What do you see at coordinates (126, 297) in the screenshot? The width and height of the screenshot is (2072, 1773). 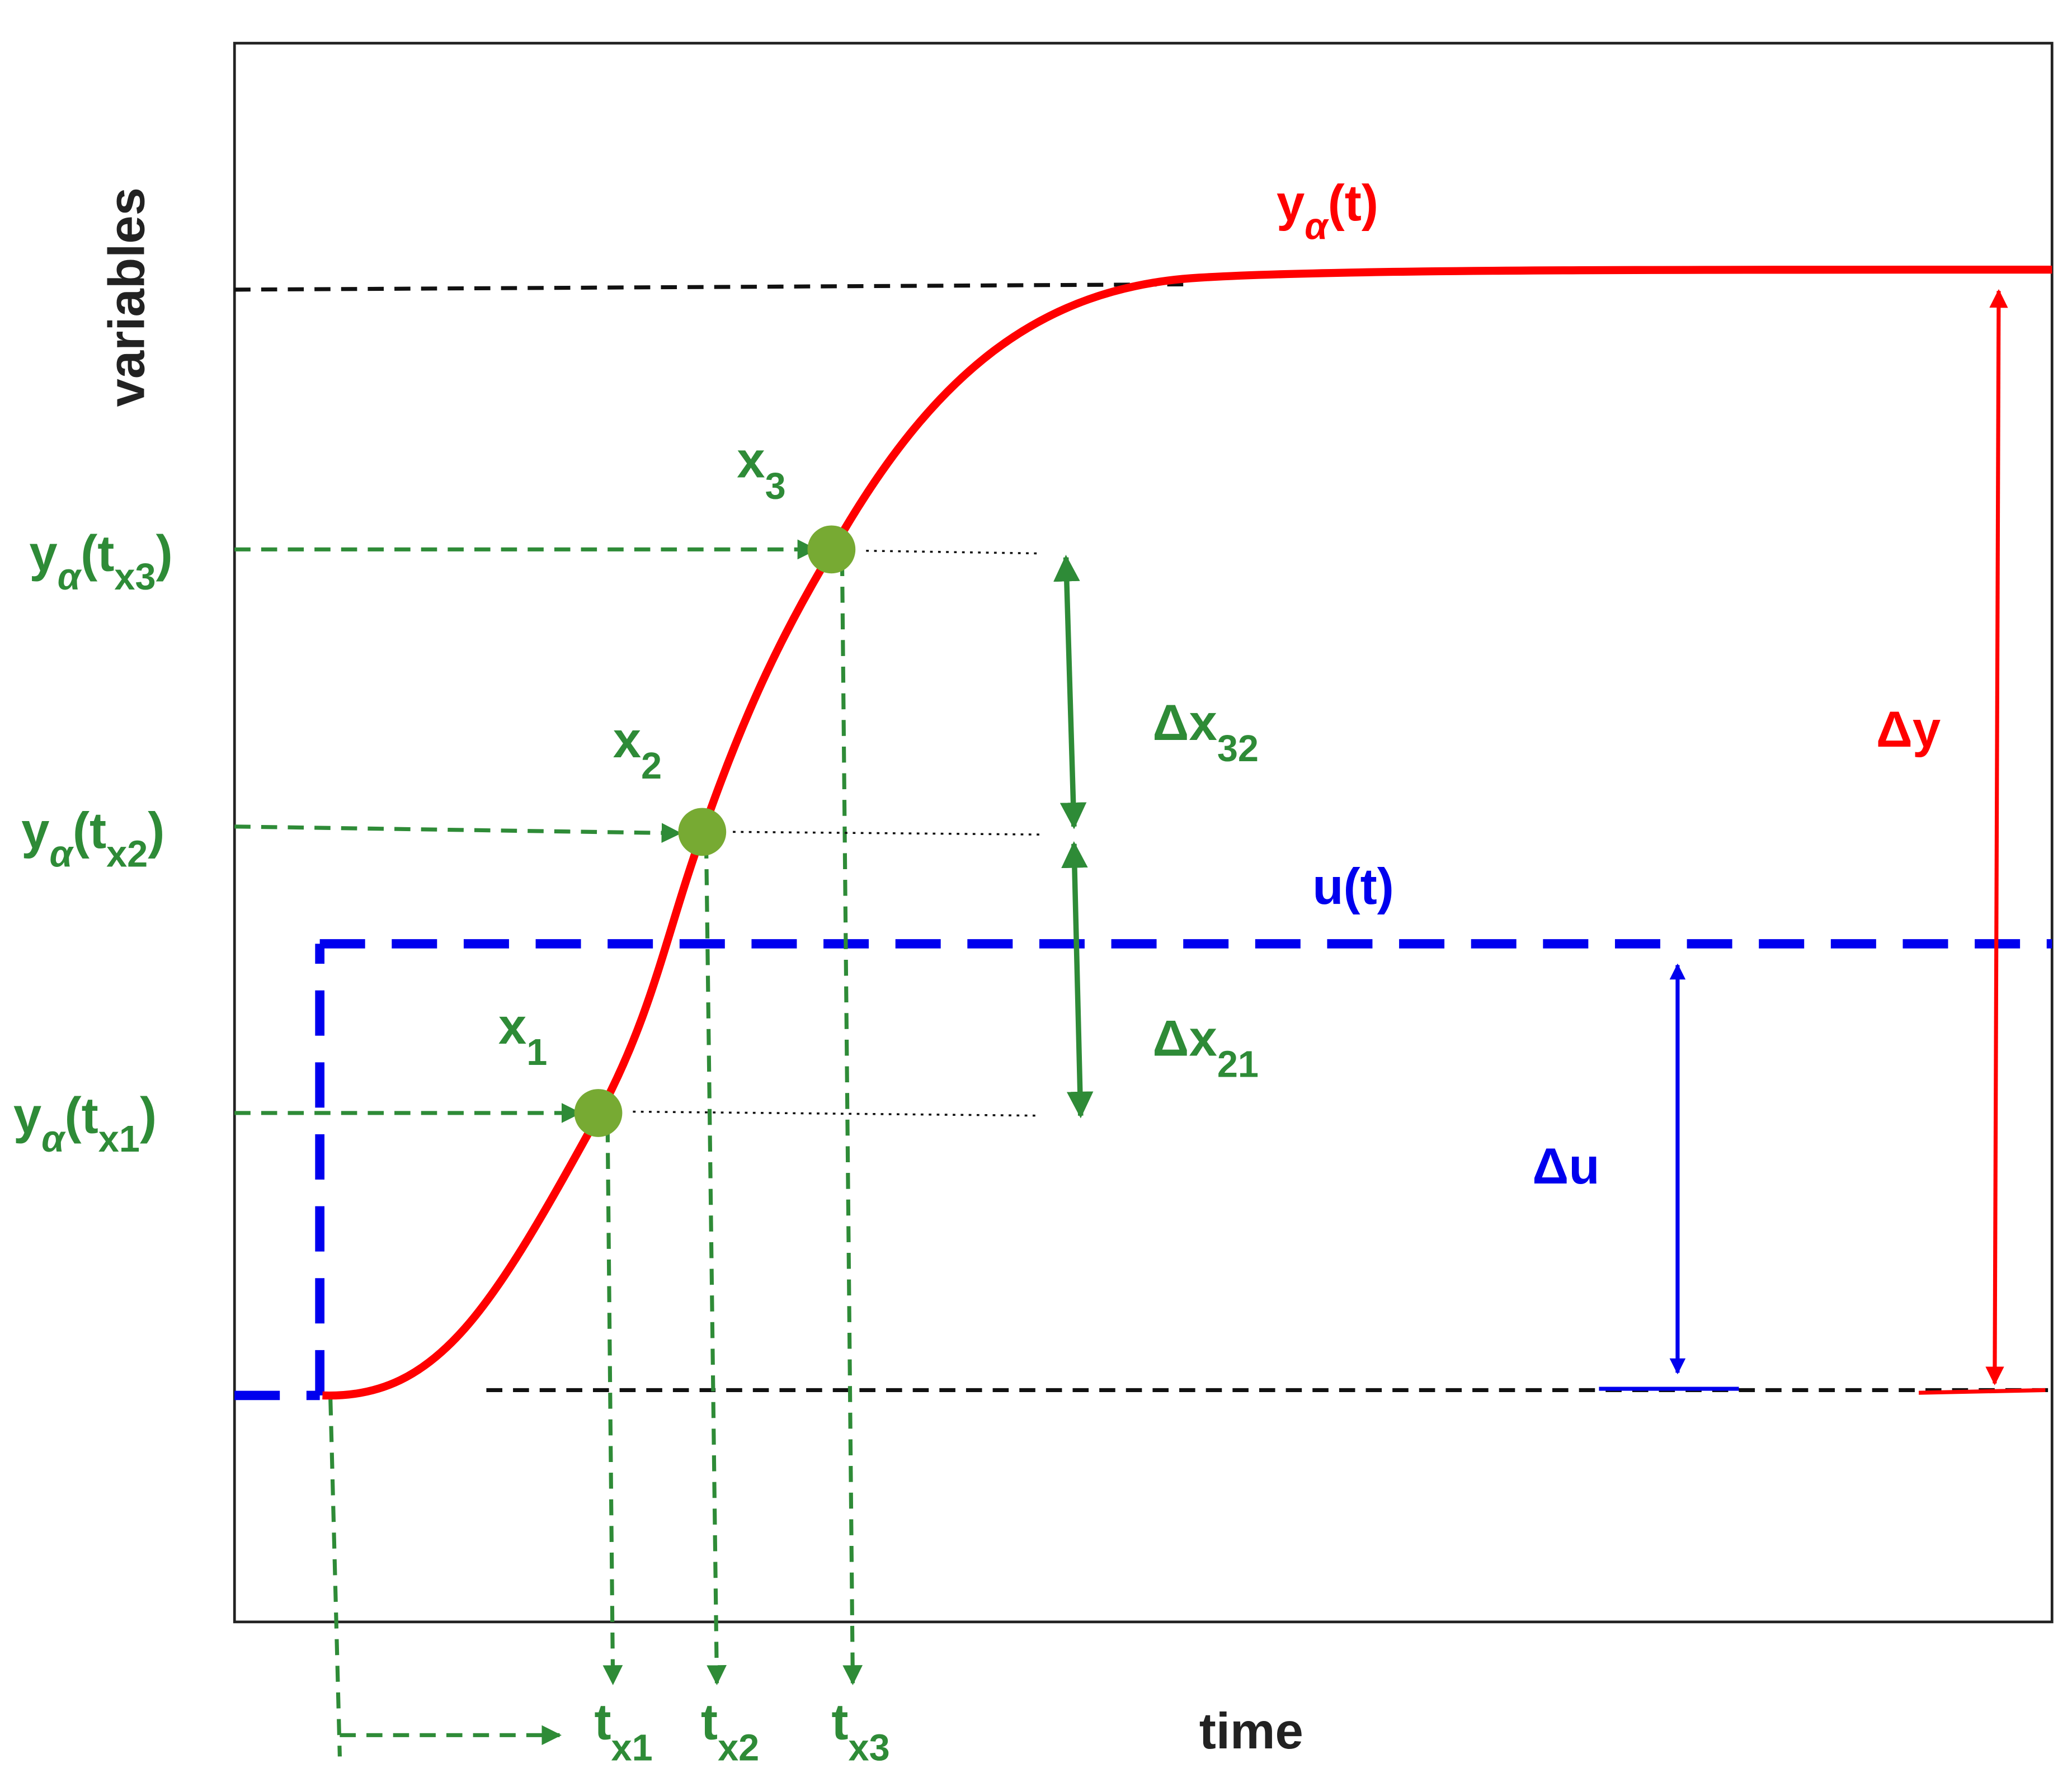 I see `y-axis-label: variables` at bounding box center [126, 297].